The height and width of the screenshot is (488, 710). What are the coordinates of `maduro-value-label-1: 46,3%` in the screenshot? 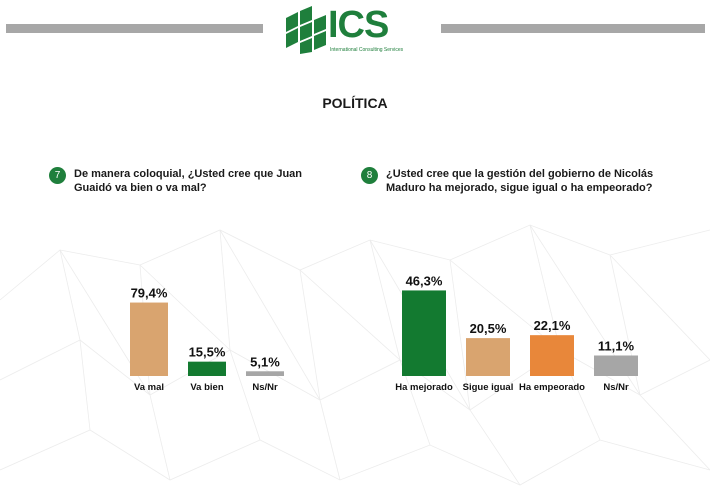 It's located at (424, 280).